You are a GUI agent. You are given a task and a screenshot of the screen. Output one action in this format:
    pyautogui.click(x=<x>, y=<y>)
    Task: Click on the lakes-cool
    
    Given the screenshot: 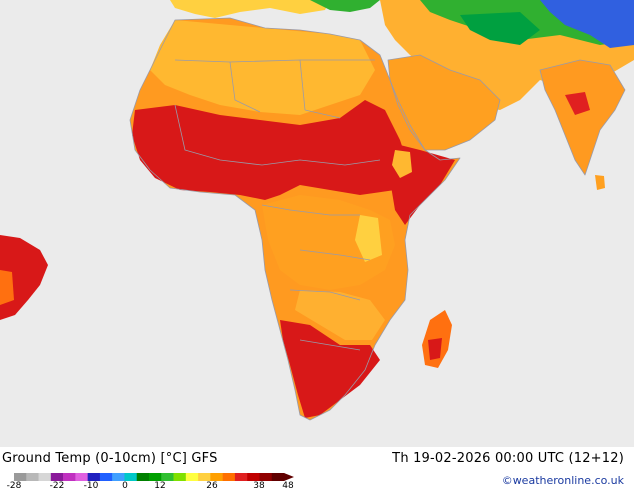 What is the action you would take?
    pyautogui.click(x=368, y=238)
    